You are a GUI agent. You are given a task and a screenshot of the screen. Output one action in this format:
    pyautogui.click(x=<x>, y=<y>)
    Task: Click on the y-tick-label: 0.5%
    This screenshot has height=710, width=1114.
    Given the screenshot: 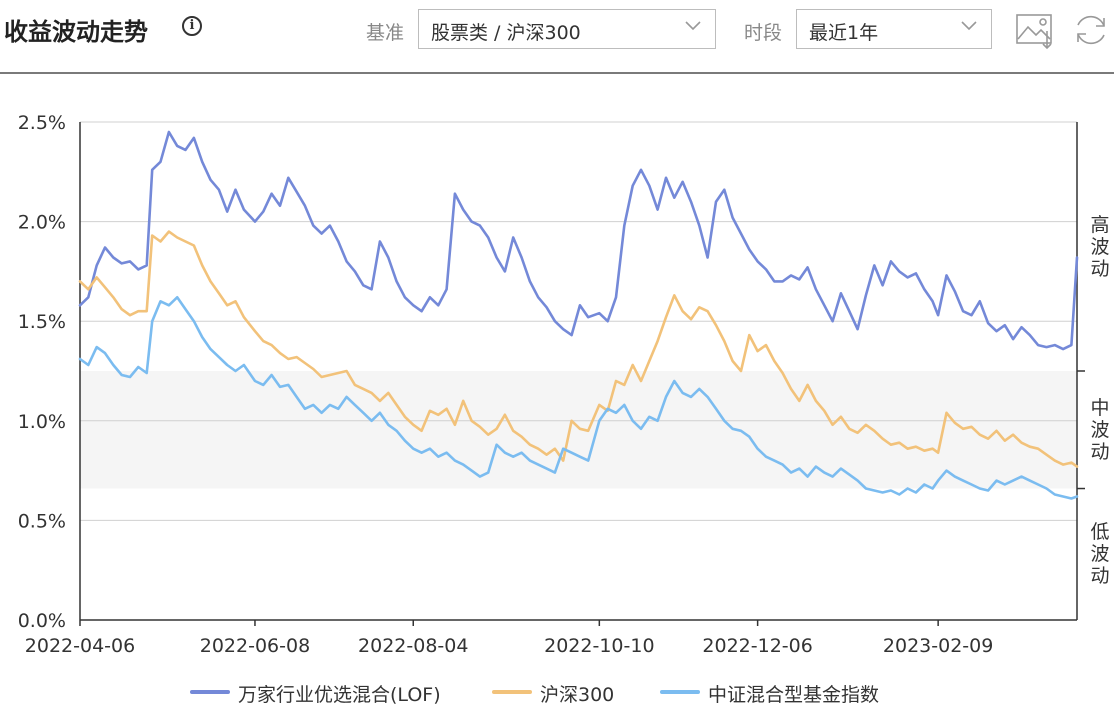 What is the action you would take?
    pyautogui.click(x=42, y=521)
    